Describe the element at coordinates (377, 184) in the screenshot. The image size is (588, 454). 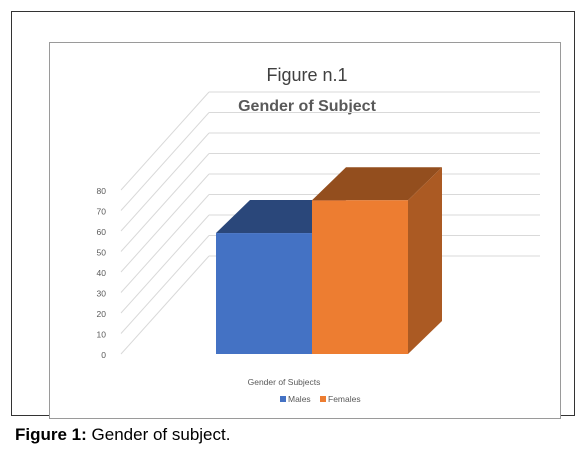
I see `bar-top-females` at that location.